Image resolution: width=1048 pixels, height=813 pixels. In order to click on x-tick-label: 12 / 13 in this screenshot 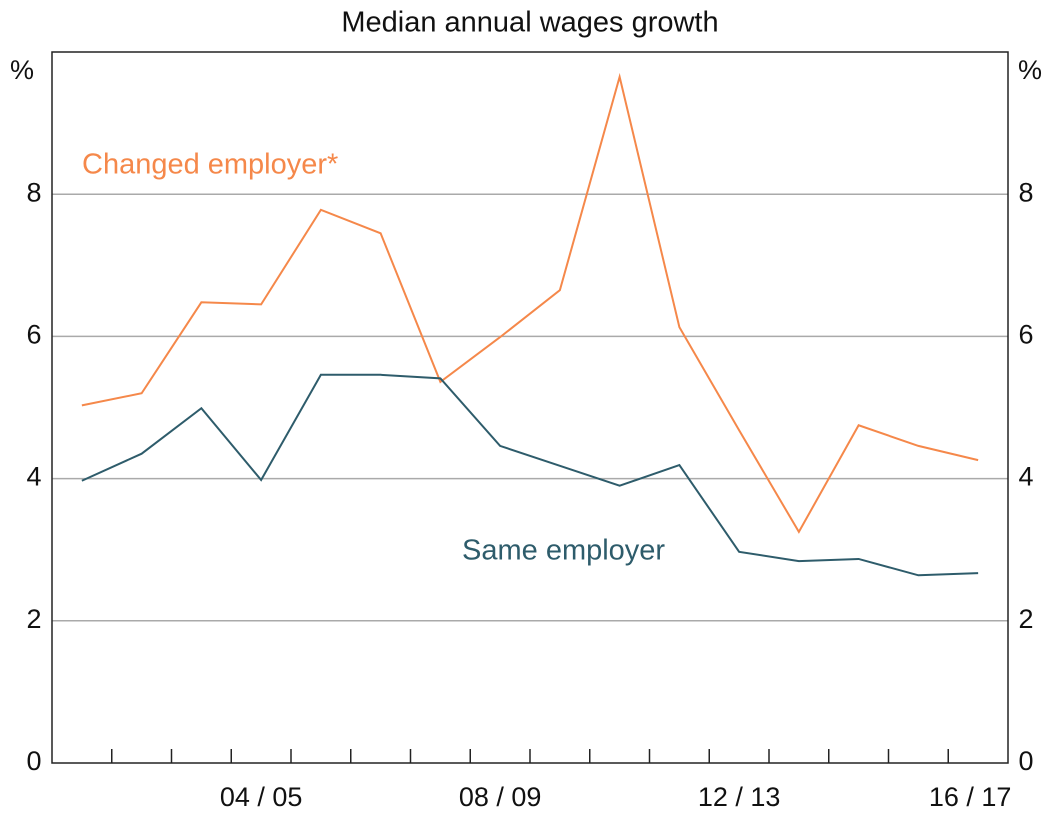, I will do `click(739, 797)`.